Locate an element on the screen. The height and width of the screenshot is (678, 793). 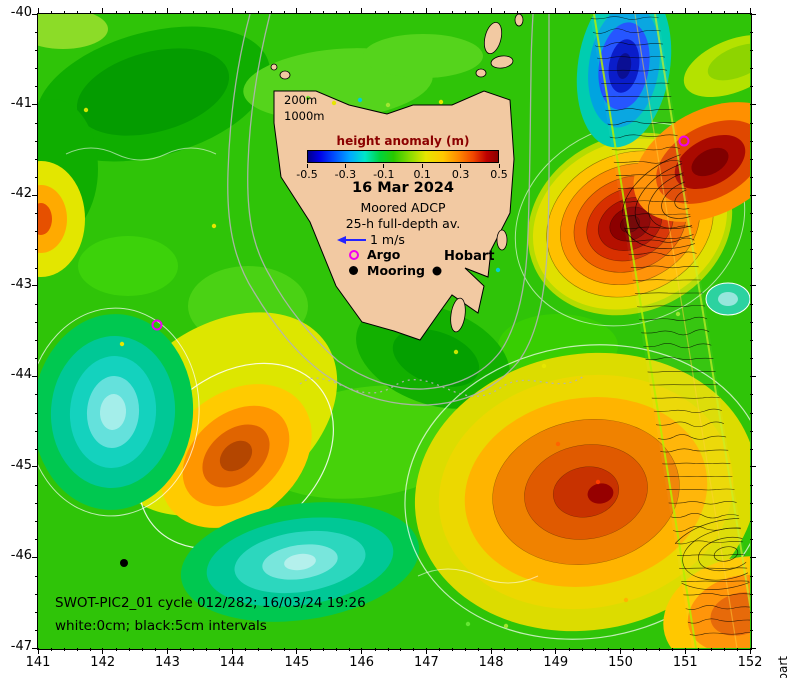
corner-curl is located at coordinates (728, 61).